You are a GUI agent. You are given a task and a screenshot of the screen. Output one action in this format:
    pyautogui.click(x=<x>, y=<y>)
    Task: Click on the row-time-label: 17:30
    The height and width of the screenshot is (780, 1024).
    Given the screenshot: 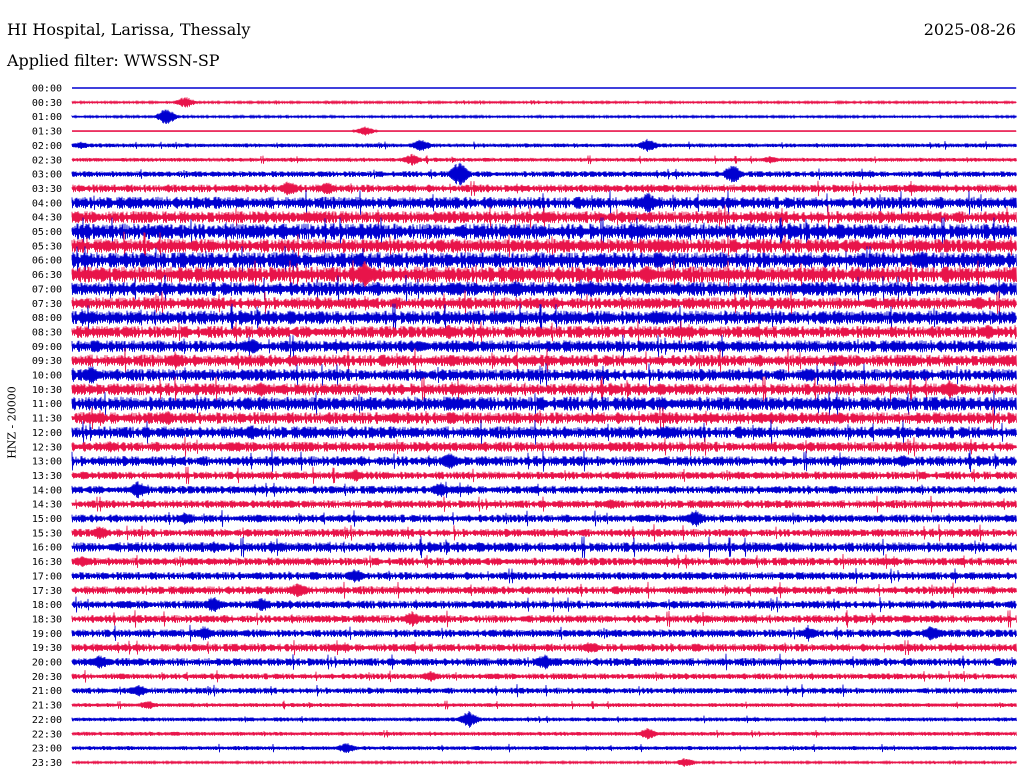 What is the action you would take?
    pyautogui.click(x=47, y=591)
    